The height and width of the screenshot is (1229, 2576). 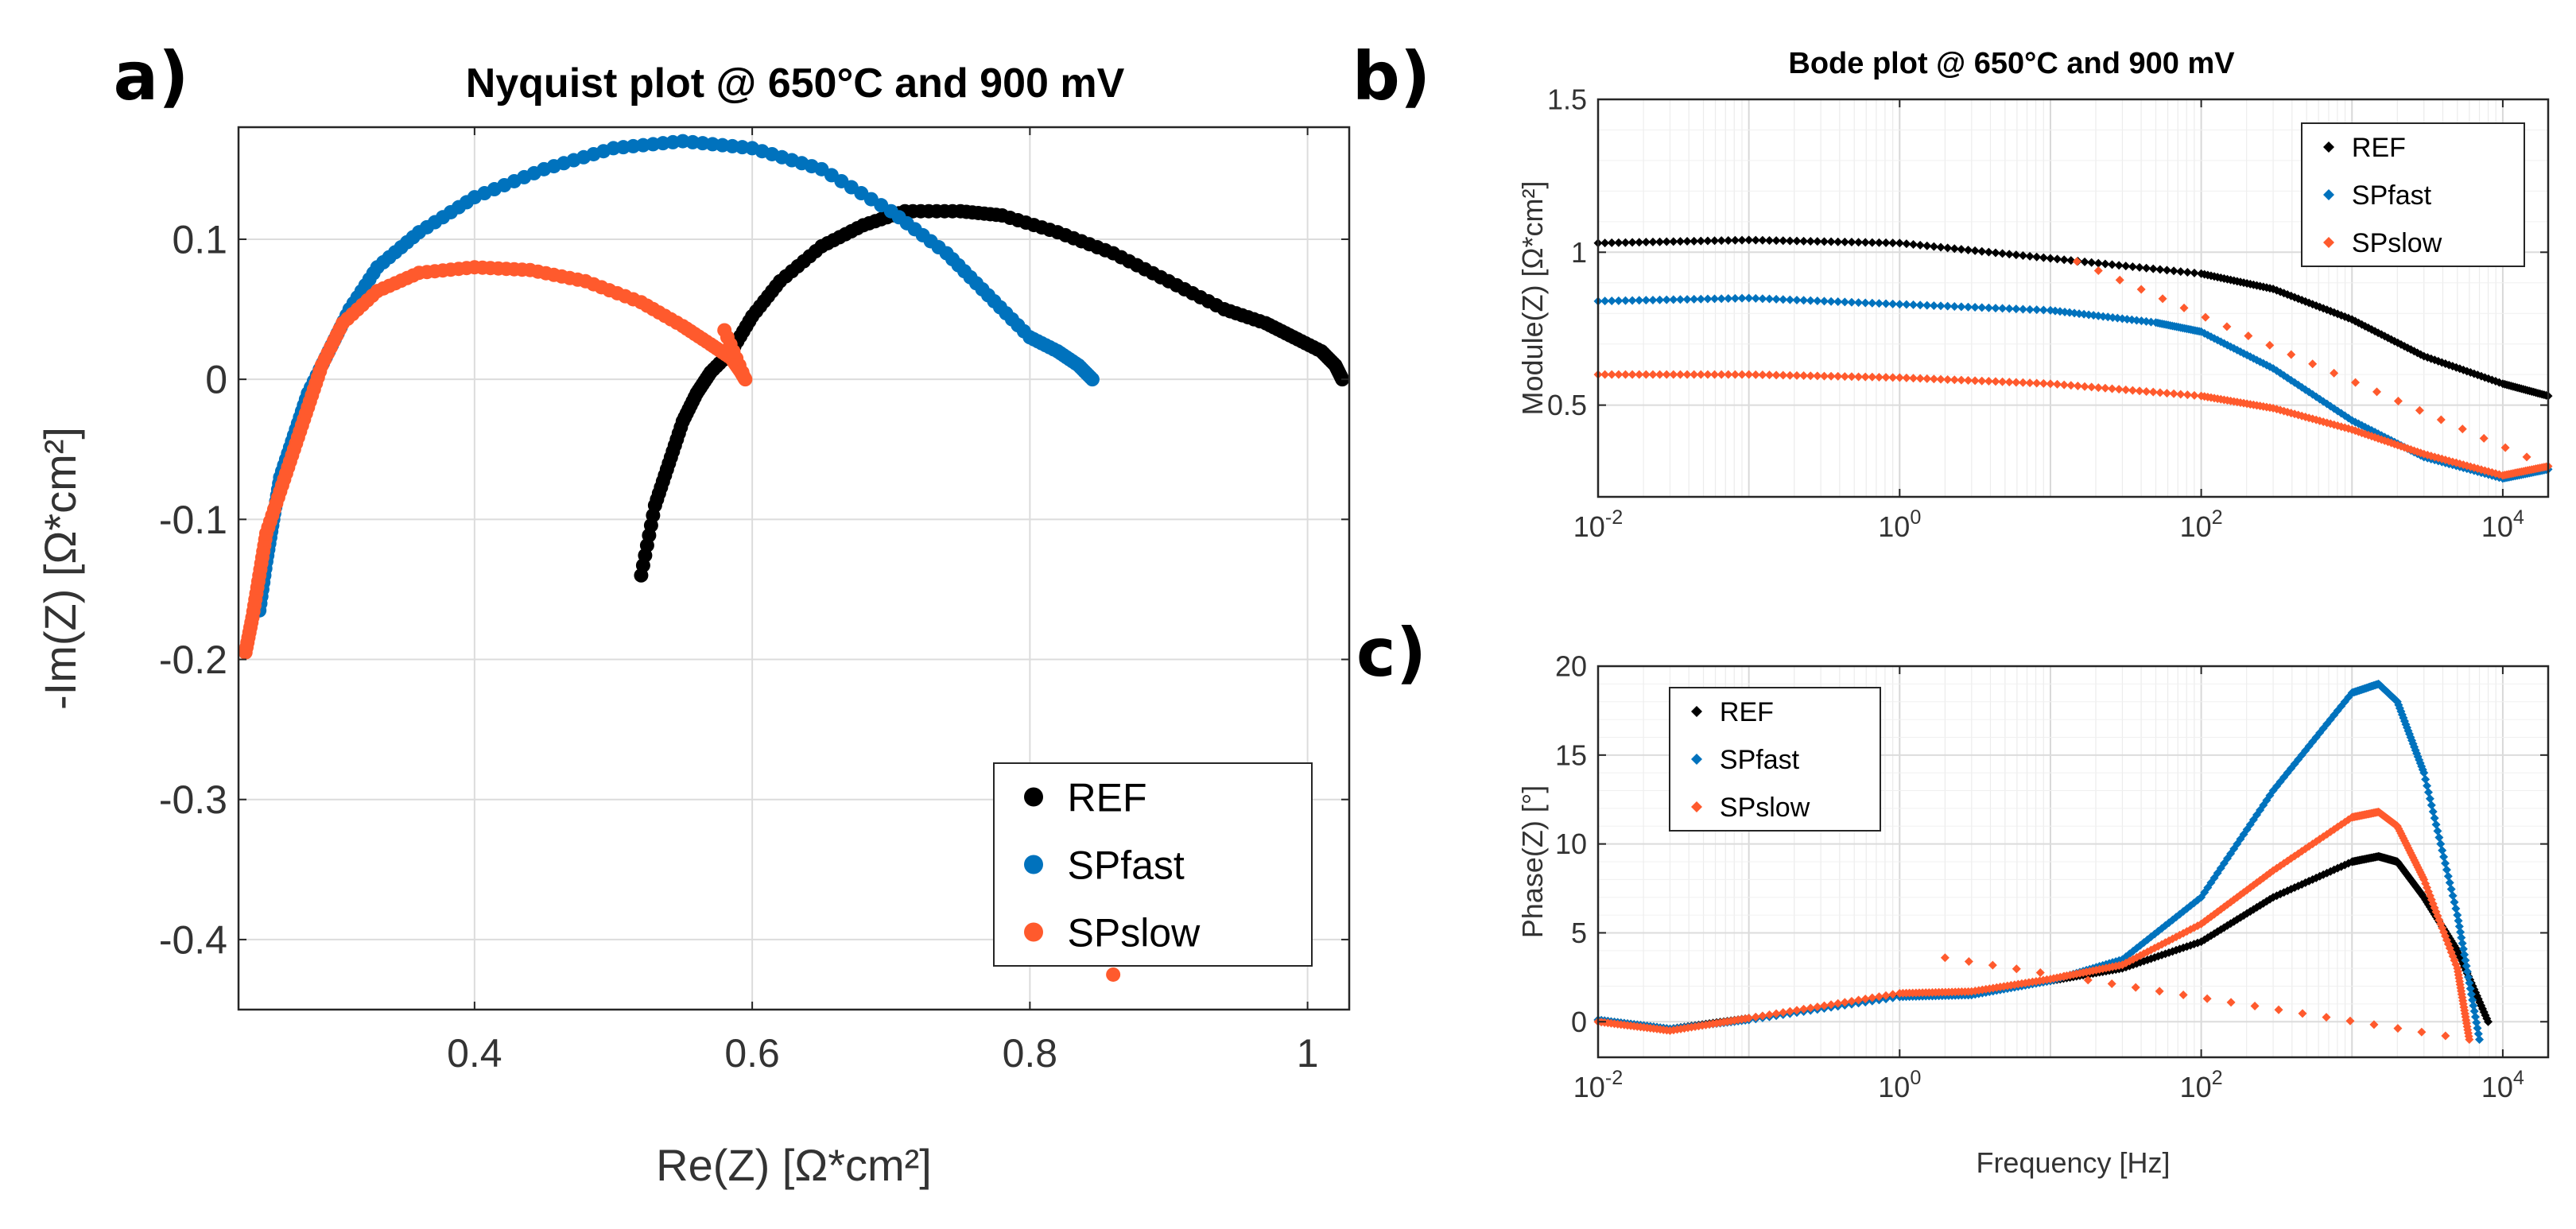 I want to click on y-tick-label: 10, so click(x=1571, y=844).